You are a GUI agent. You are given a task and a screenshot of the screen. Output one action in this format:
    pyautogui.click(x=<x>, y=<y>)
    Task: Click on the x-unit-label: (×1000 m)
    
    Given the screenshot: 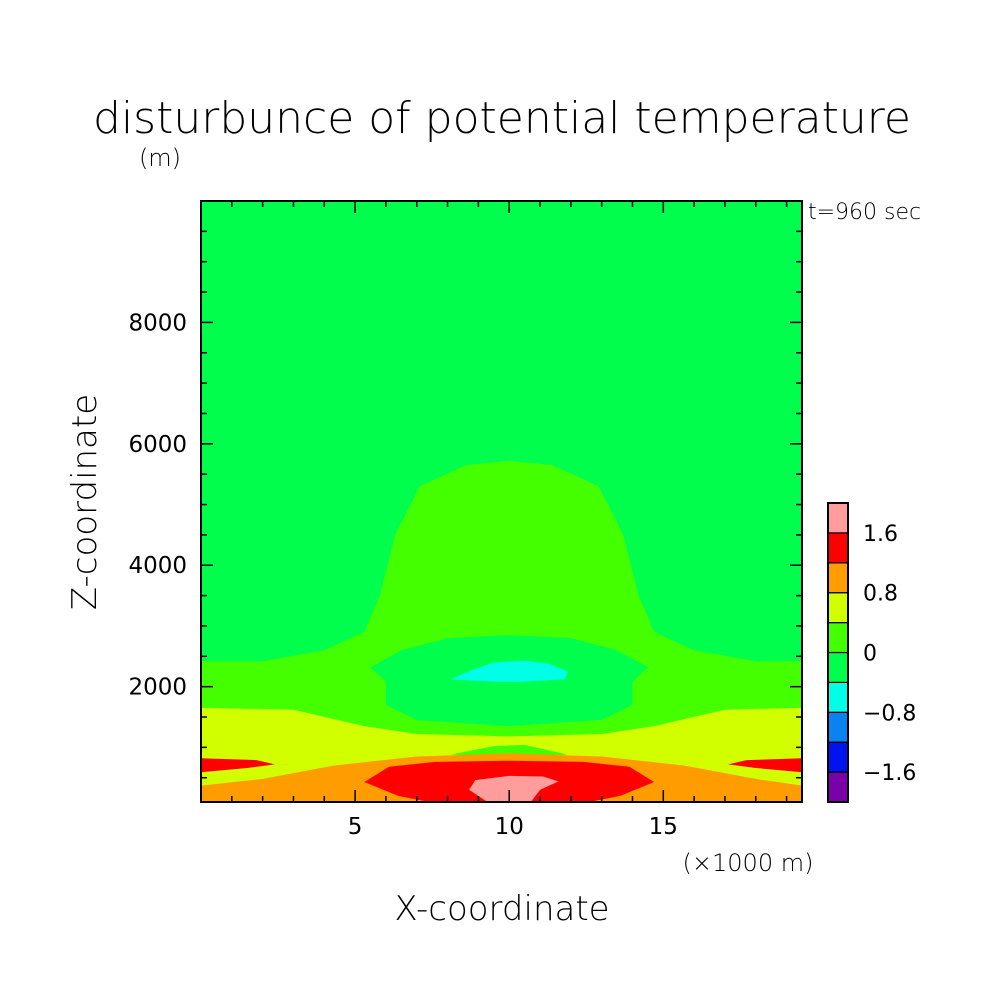 What is the action you would take?
    pyautogui.click(x=748, y=863)
    